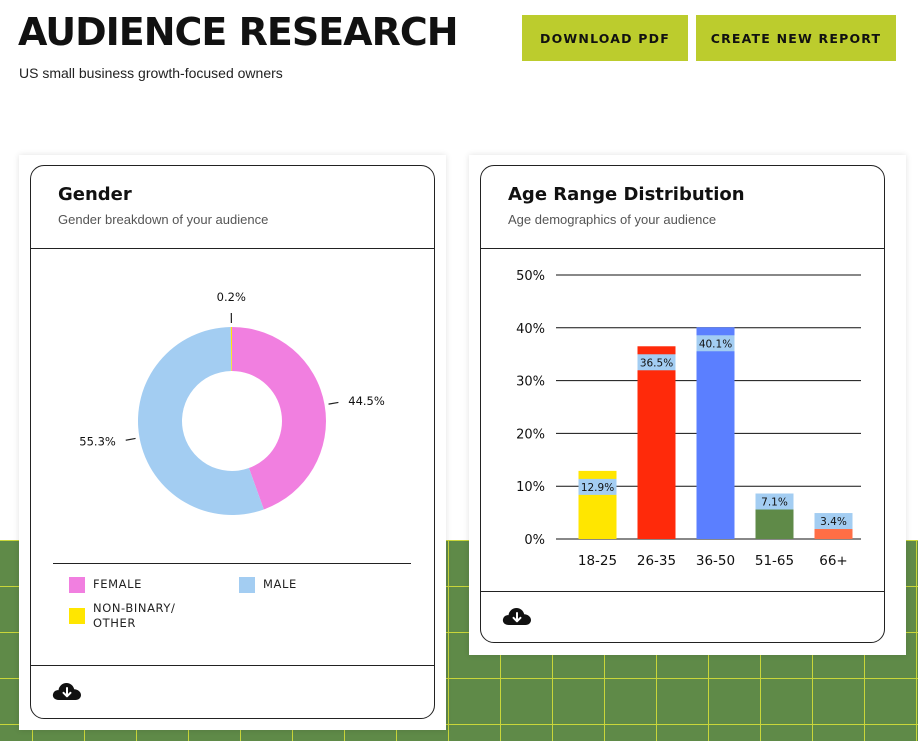 Image resolution: width=918 pixels, height=741 pixels. What do you see at coordinates (232, 691) in the screenshot?
I see `gender-card-footer` at bounding box center [232, 691].